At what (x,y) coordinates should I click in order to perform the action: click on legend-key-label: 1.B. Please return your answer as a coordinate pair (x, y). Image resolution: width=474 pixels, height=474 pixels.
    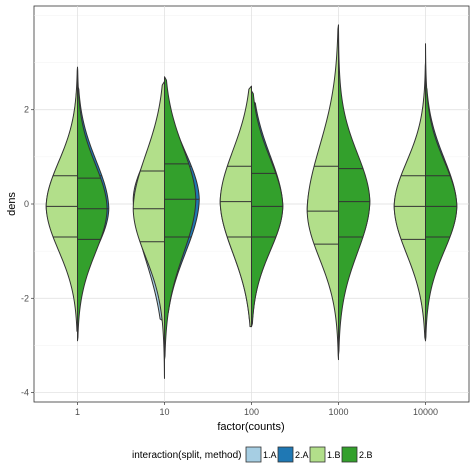
    Looking at the image, I should click on (334, 455).